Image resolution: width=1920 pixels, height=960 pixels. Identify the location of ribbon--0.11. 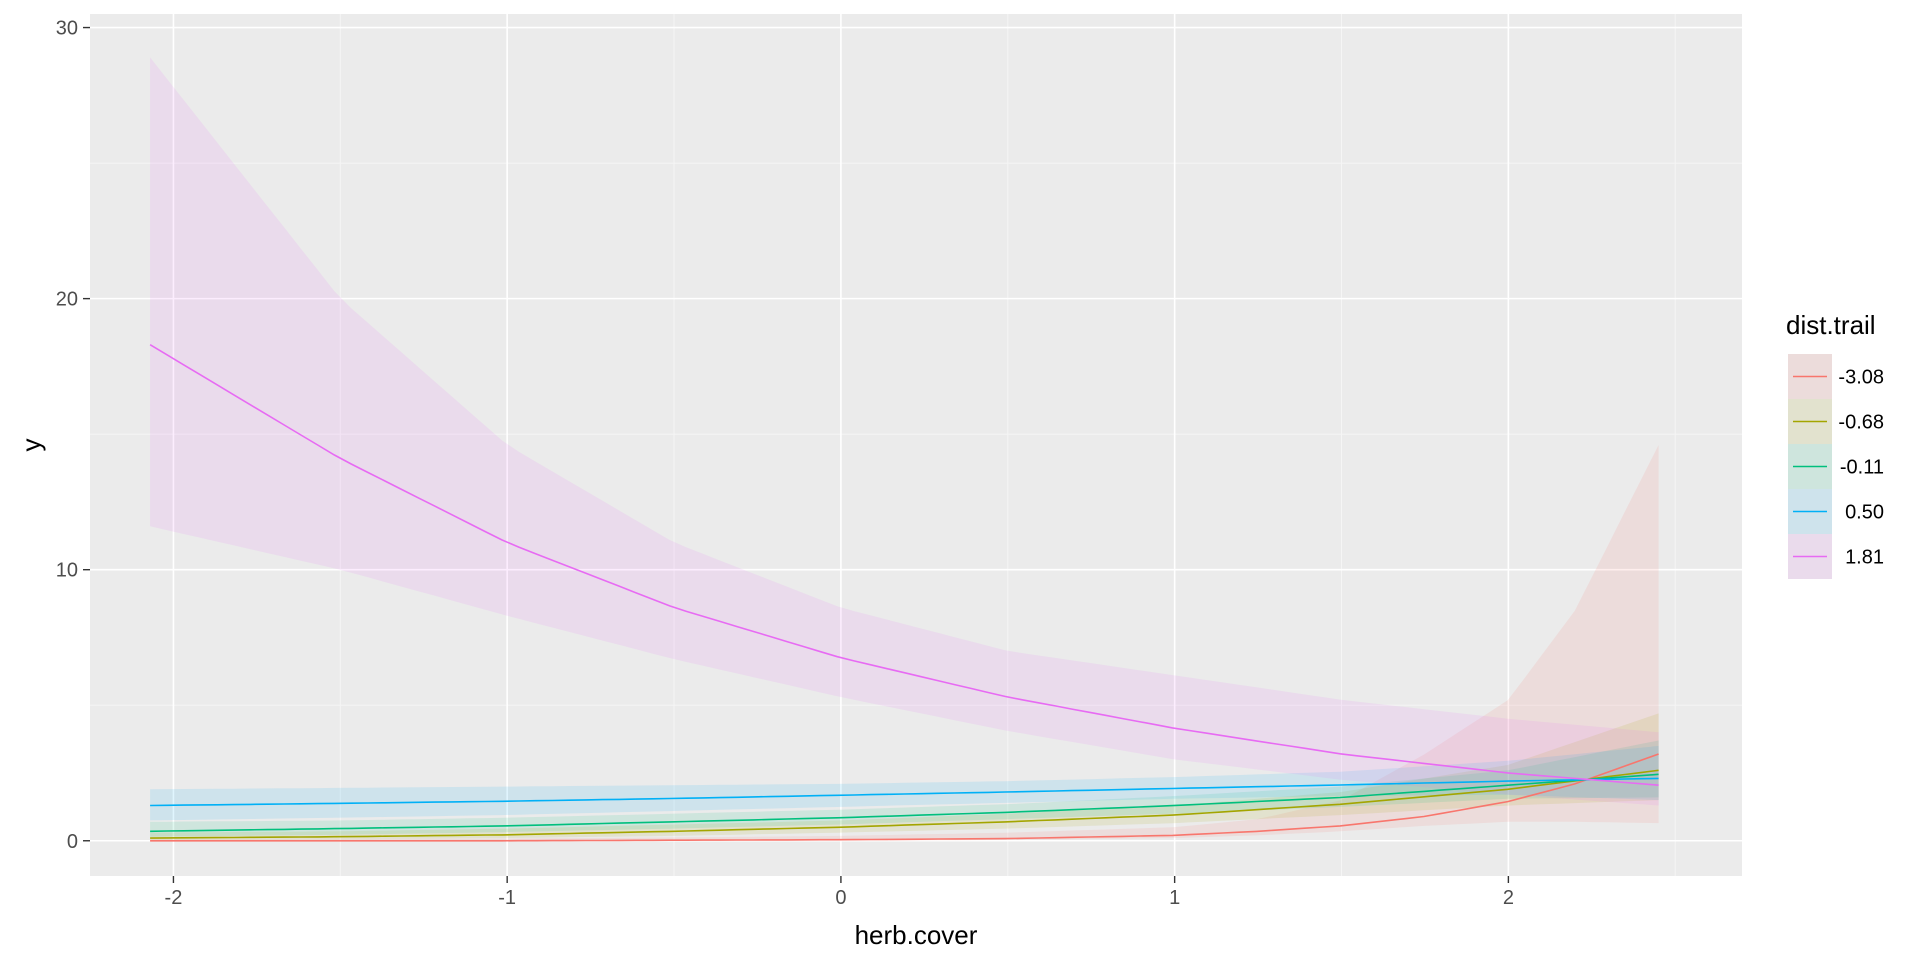
(904, 788).